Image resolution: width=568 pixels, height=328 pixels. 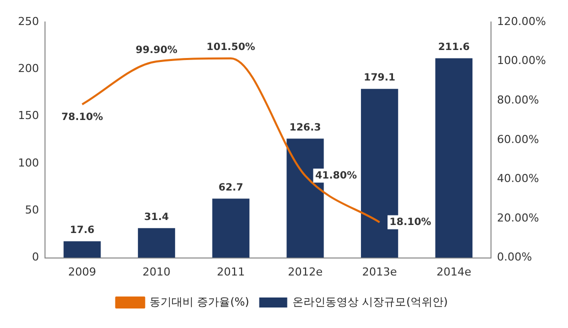 What do you see at coordinates (518, 99) in the screenshot?
I see `y2-tick-label: 80.00%` at bounding box center [518, 99].